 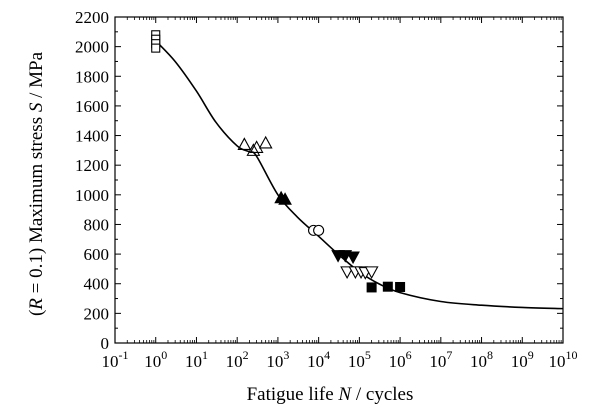 What do you see at coordinates (277, 359) in the screenshot?
I see `x-tick-label: 10³` at bounding box center [277, 359].